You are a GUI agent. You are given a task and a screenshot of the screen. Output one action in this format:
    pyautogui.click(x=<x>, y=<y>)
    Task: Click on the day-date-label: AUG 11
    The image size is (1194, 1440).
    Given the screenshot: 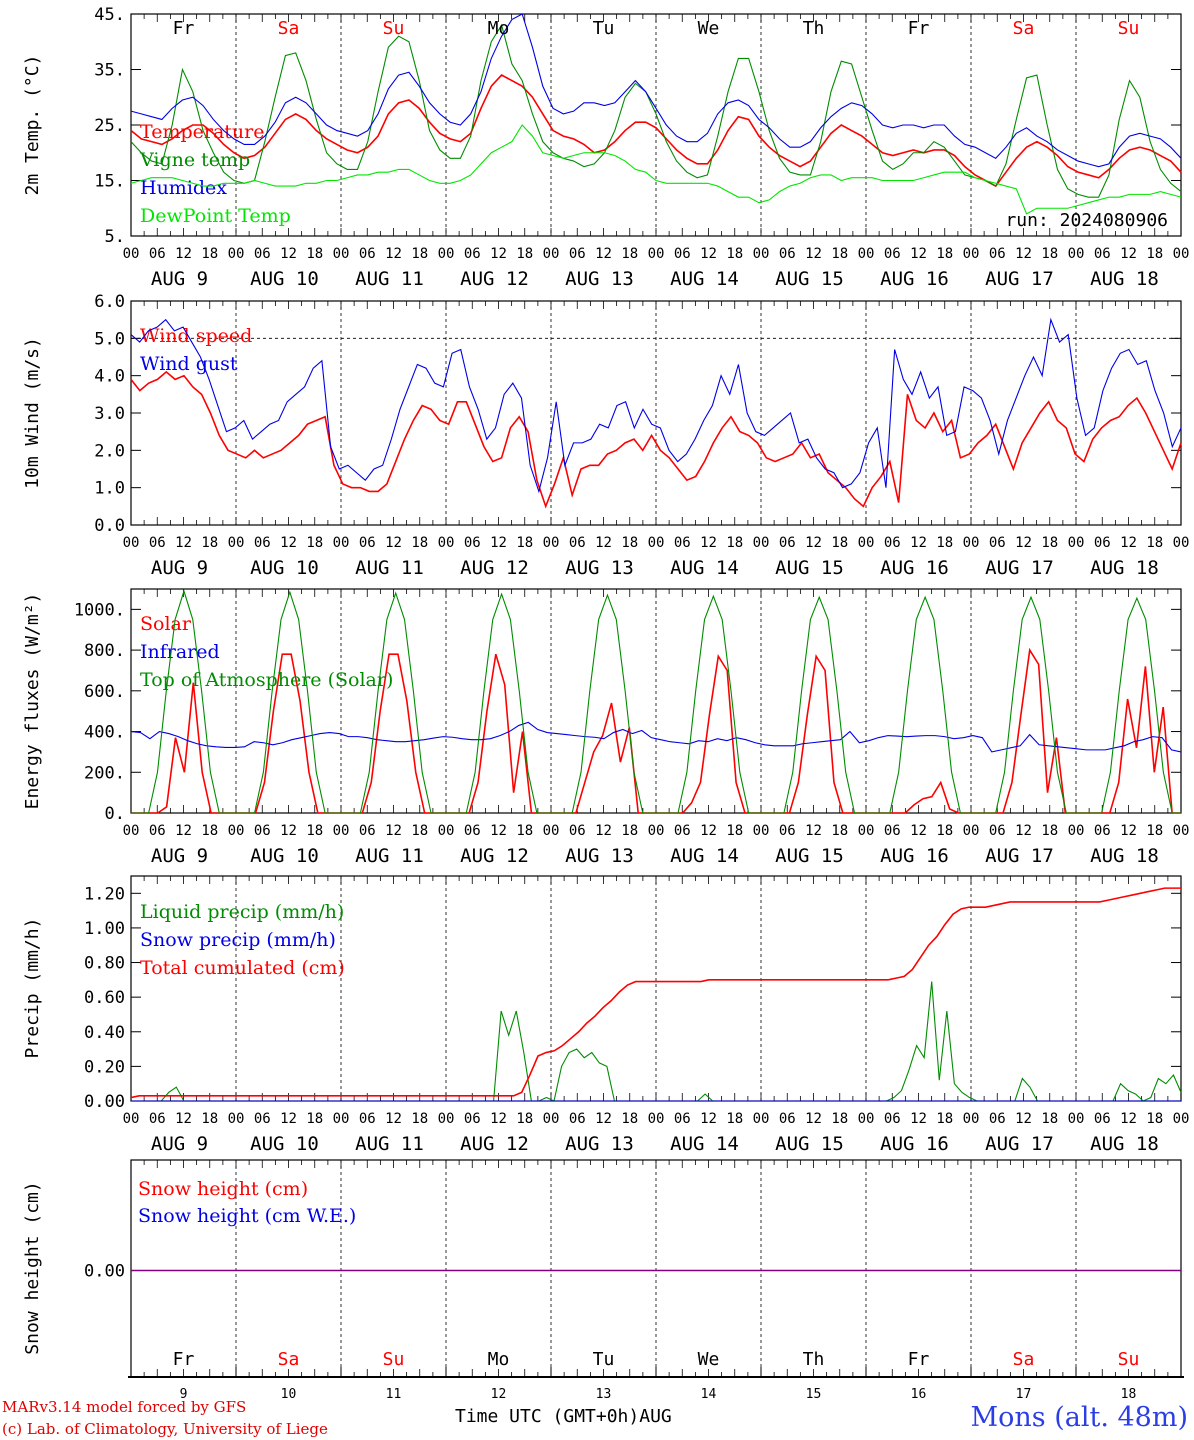 What is the action you would take?
    pyautogui.click(x=389, y=856)
    